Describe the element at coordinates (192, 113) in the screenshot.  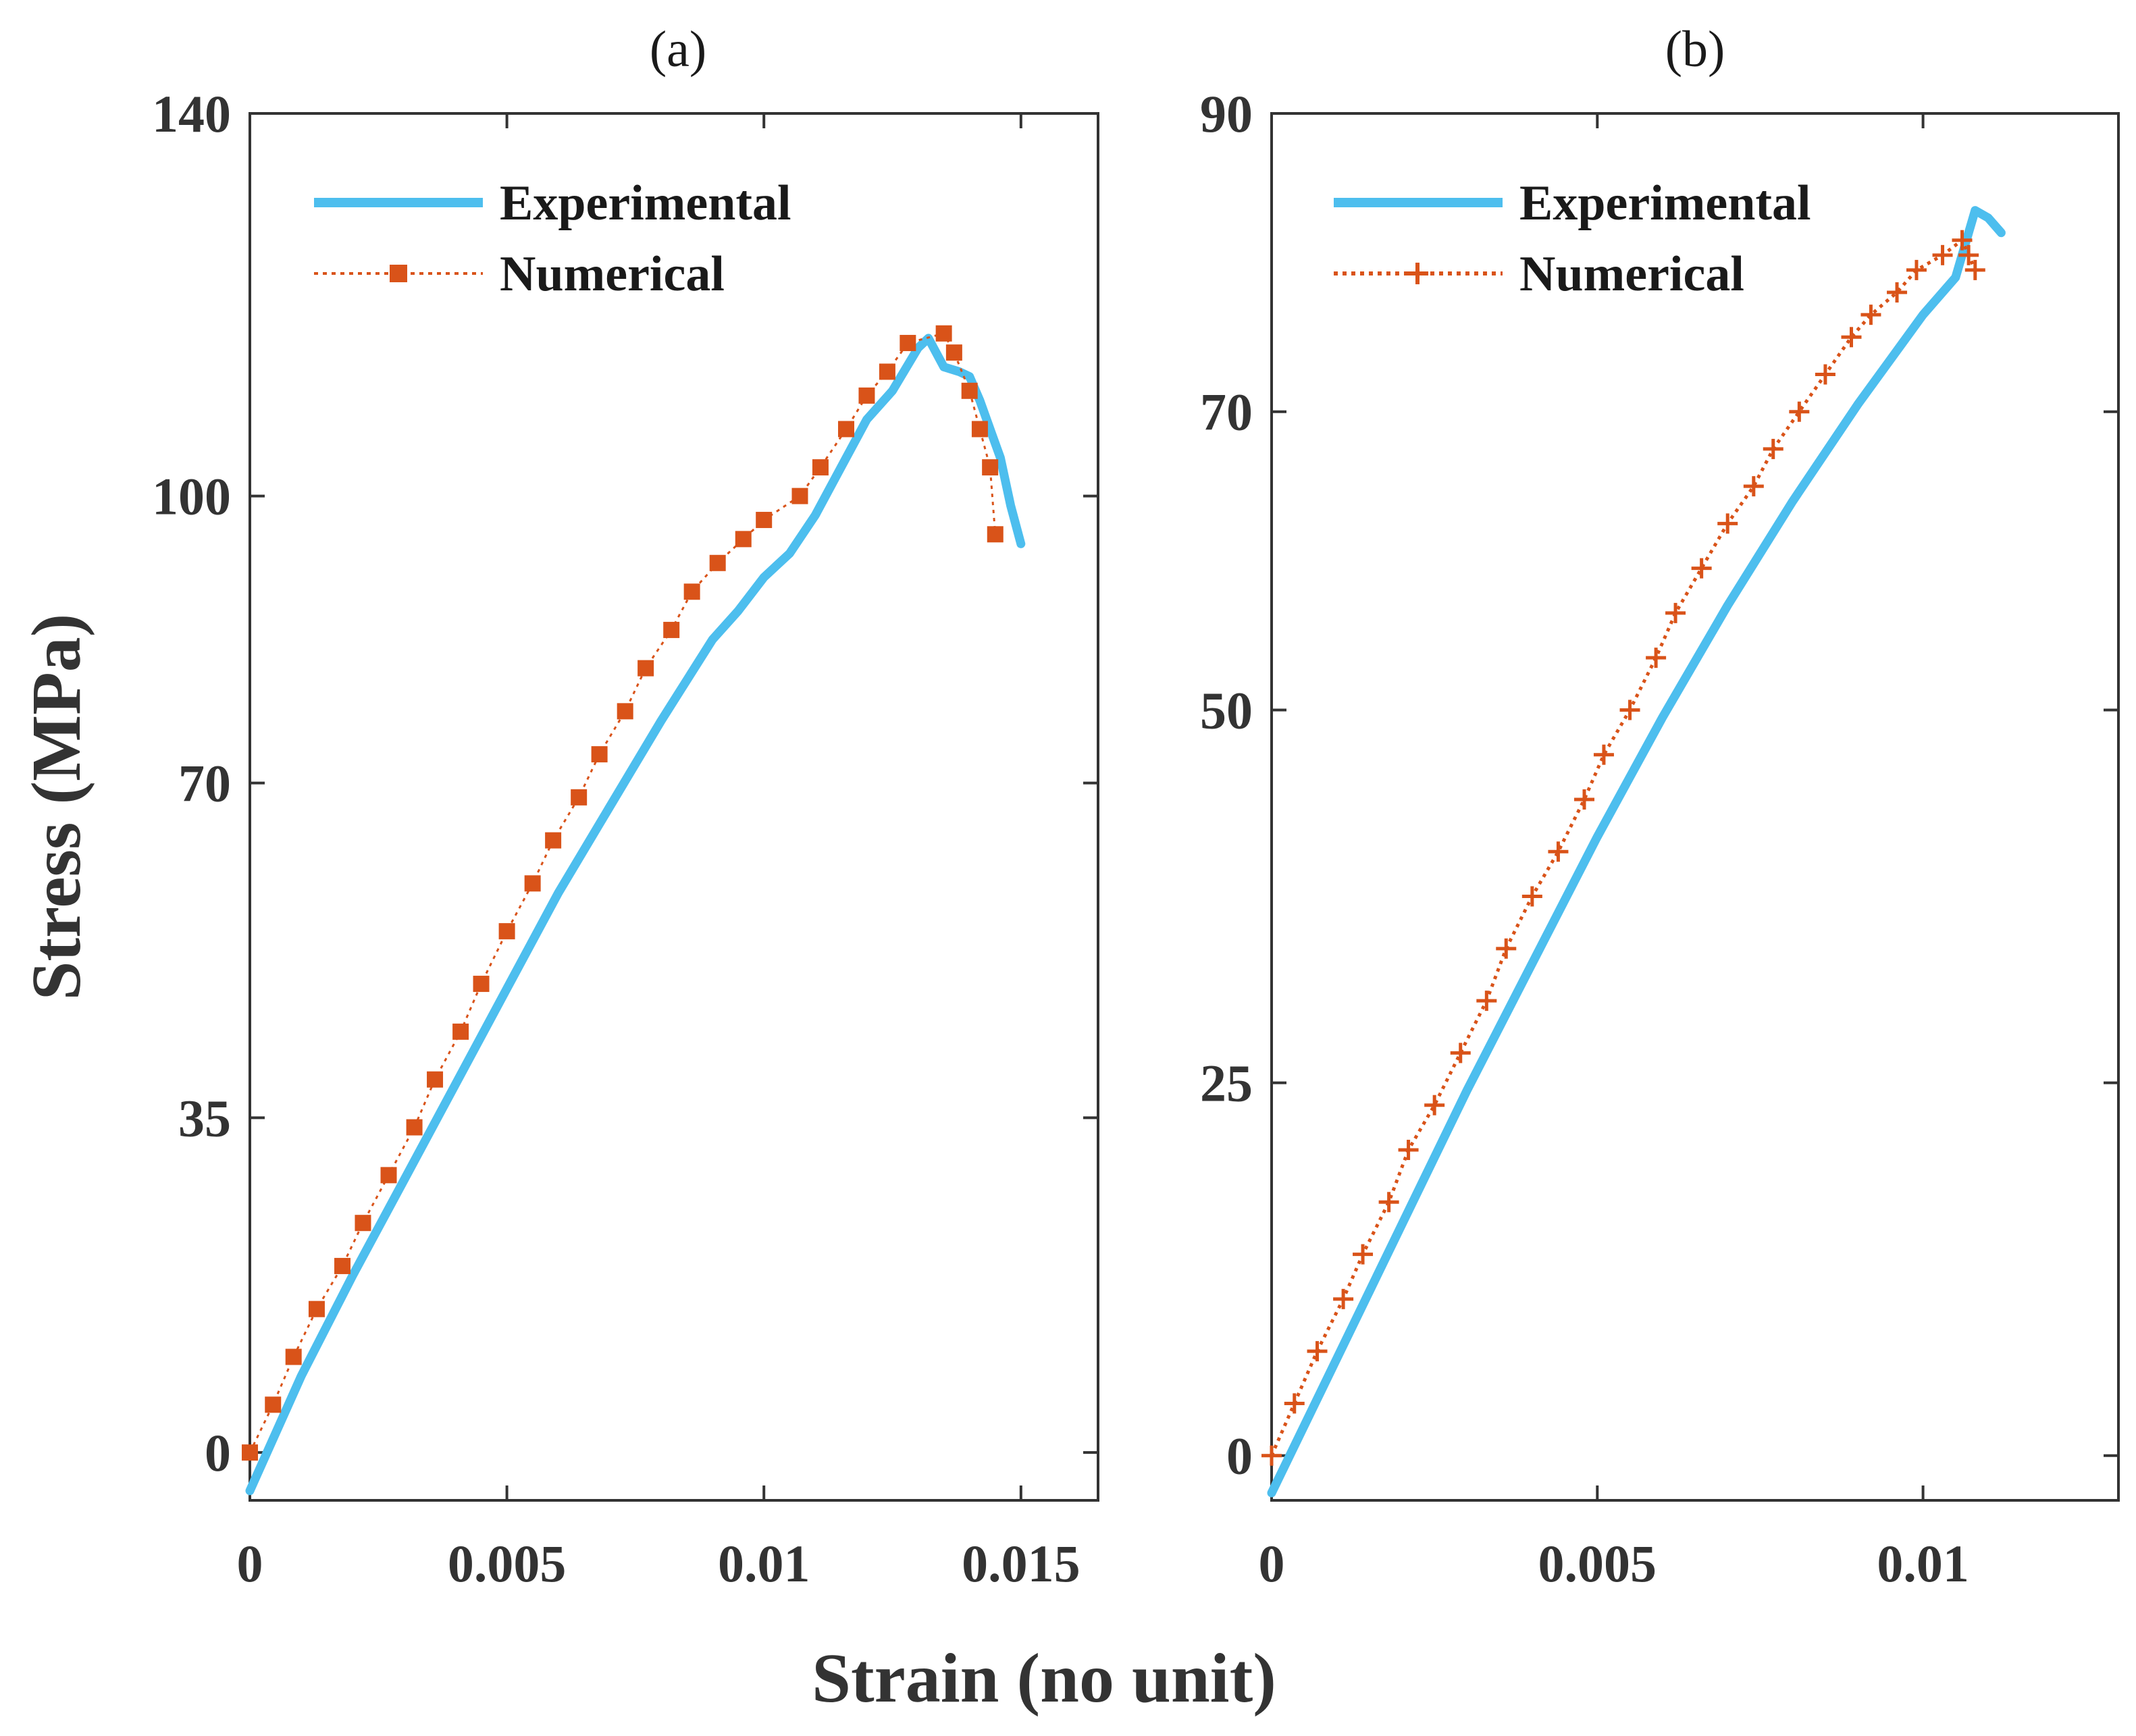
I see `y-tick-label: 140` at that location.